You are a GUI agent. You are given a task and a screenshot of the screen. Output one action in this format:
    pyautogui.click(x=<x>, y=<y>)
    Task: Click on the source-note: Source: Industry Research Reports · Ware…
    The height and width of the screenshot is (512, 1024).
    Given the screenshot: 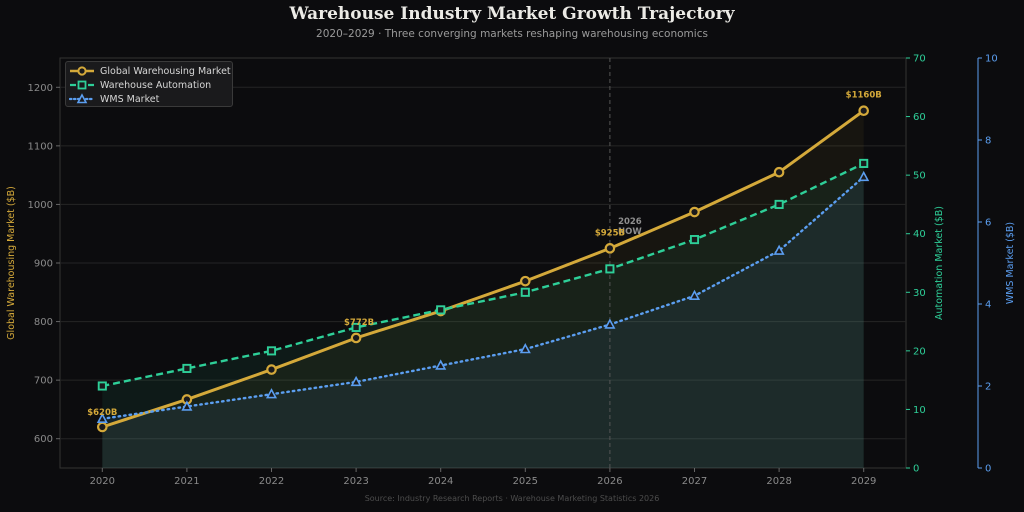 What is the action you would take?
    pyautogui.click(x=512, y=498)
    